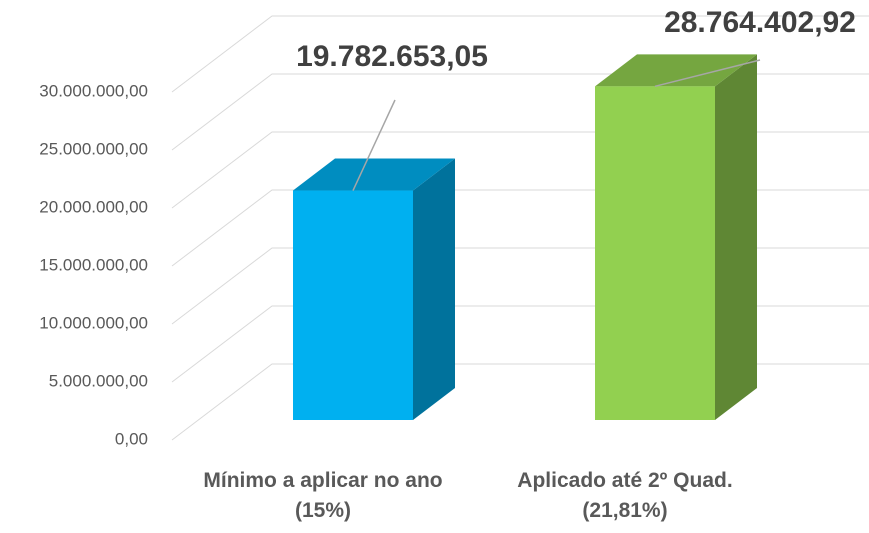 The height and width of the screenshot is (533, 869). What do you see at coordinates (93, 206) in the screenshot?
I see `y-tick-label: 20.000.000,00` at bounding box center [93, 206].